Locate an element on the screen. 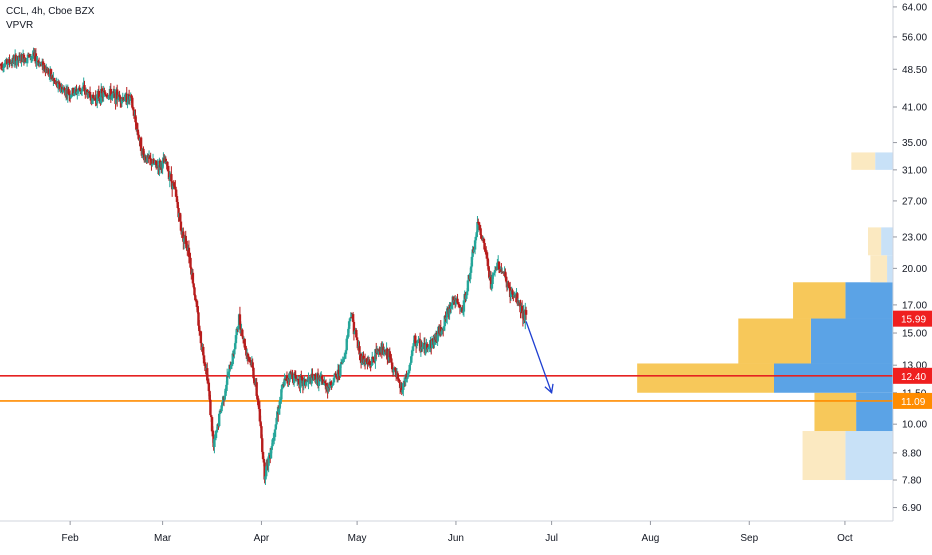 The height and width of the screenshot is (555, 932). y-tick-label: 7.80 is located at coordinates (912, 481).